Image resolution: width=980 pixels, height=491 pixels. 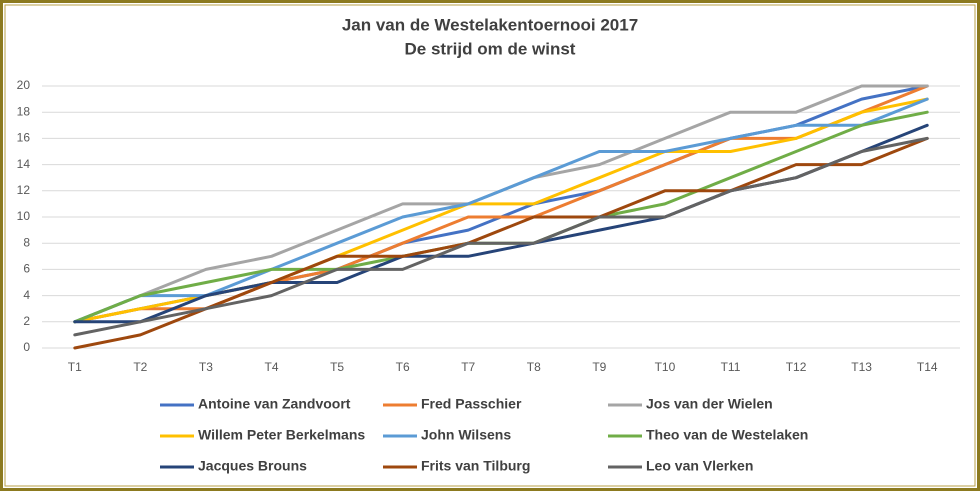 I want to click on x-tick-label: T4, so click(x=271, y=367).